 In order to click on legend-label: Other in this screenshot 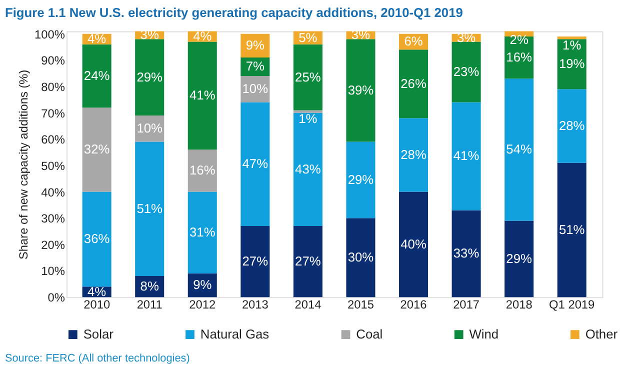, I will do `click(601, 334)`.